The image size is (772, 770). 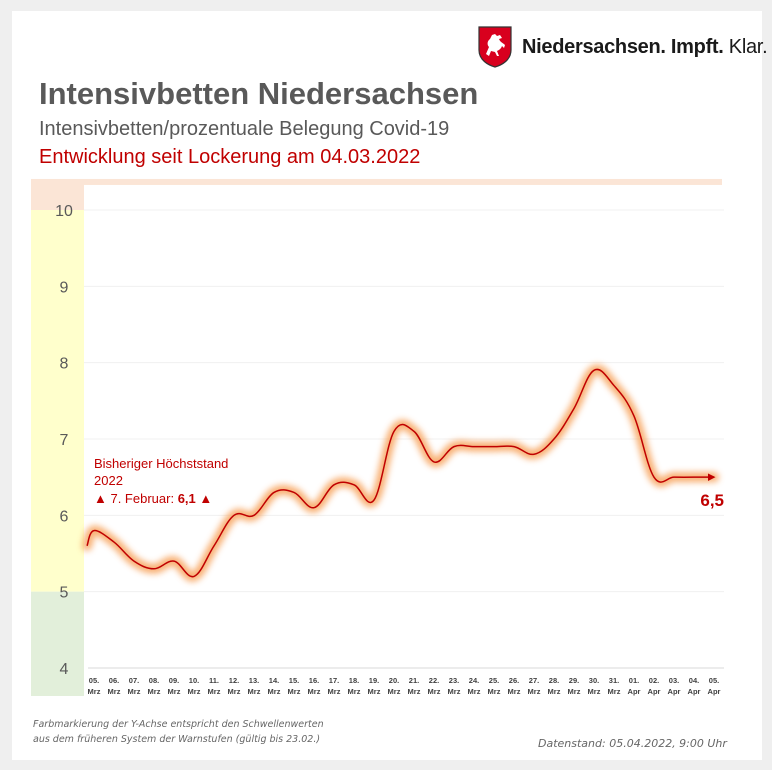 What do you see at coordinates (714, 680) in the screenshot?
I see `x-tick-day: 05.` at bounding box center [714, 680].